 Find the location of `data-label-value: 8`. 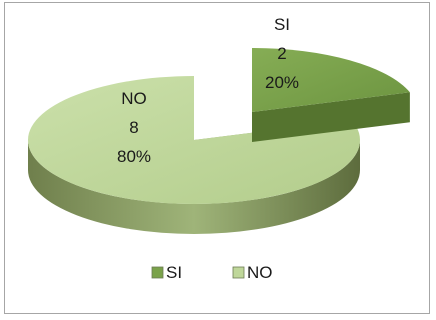

data-label-value: 8 is located at coordinates (133, 127).